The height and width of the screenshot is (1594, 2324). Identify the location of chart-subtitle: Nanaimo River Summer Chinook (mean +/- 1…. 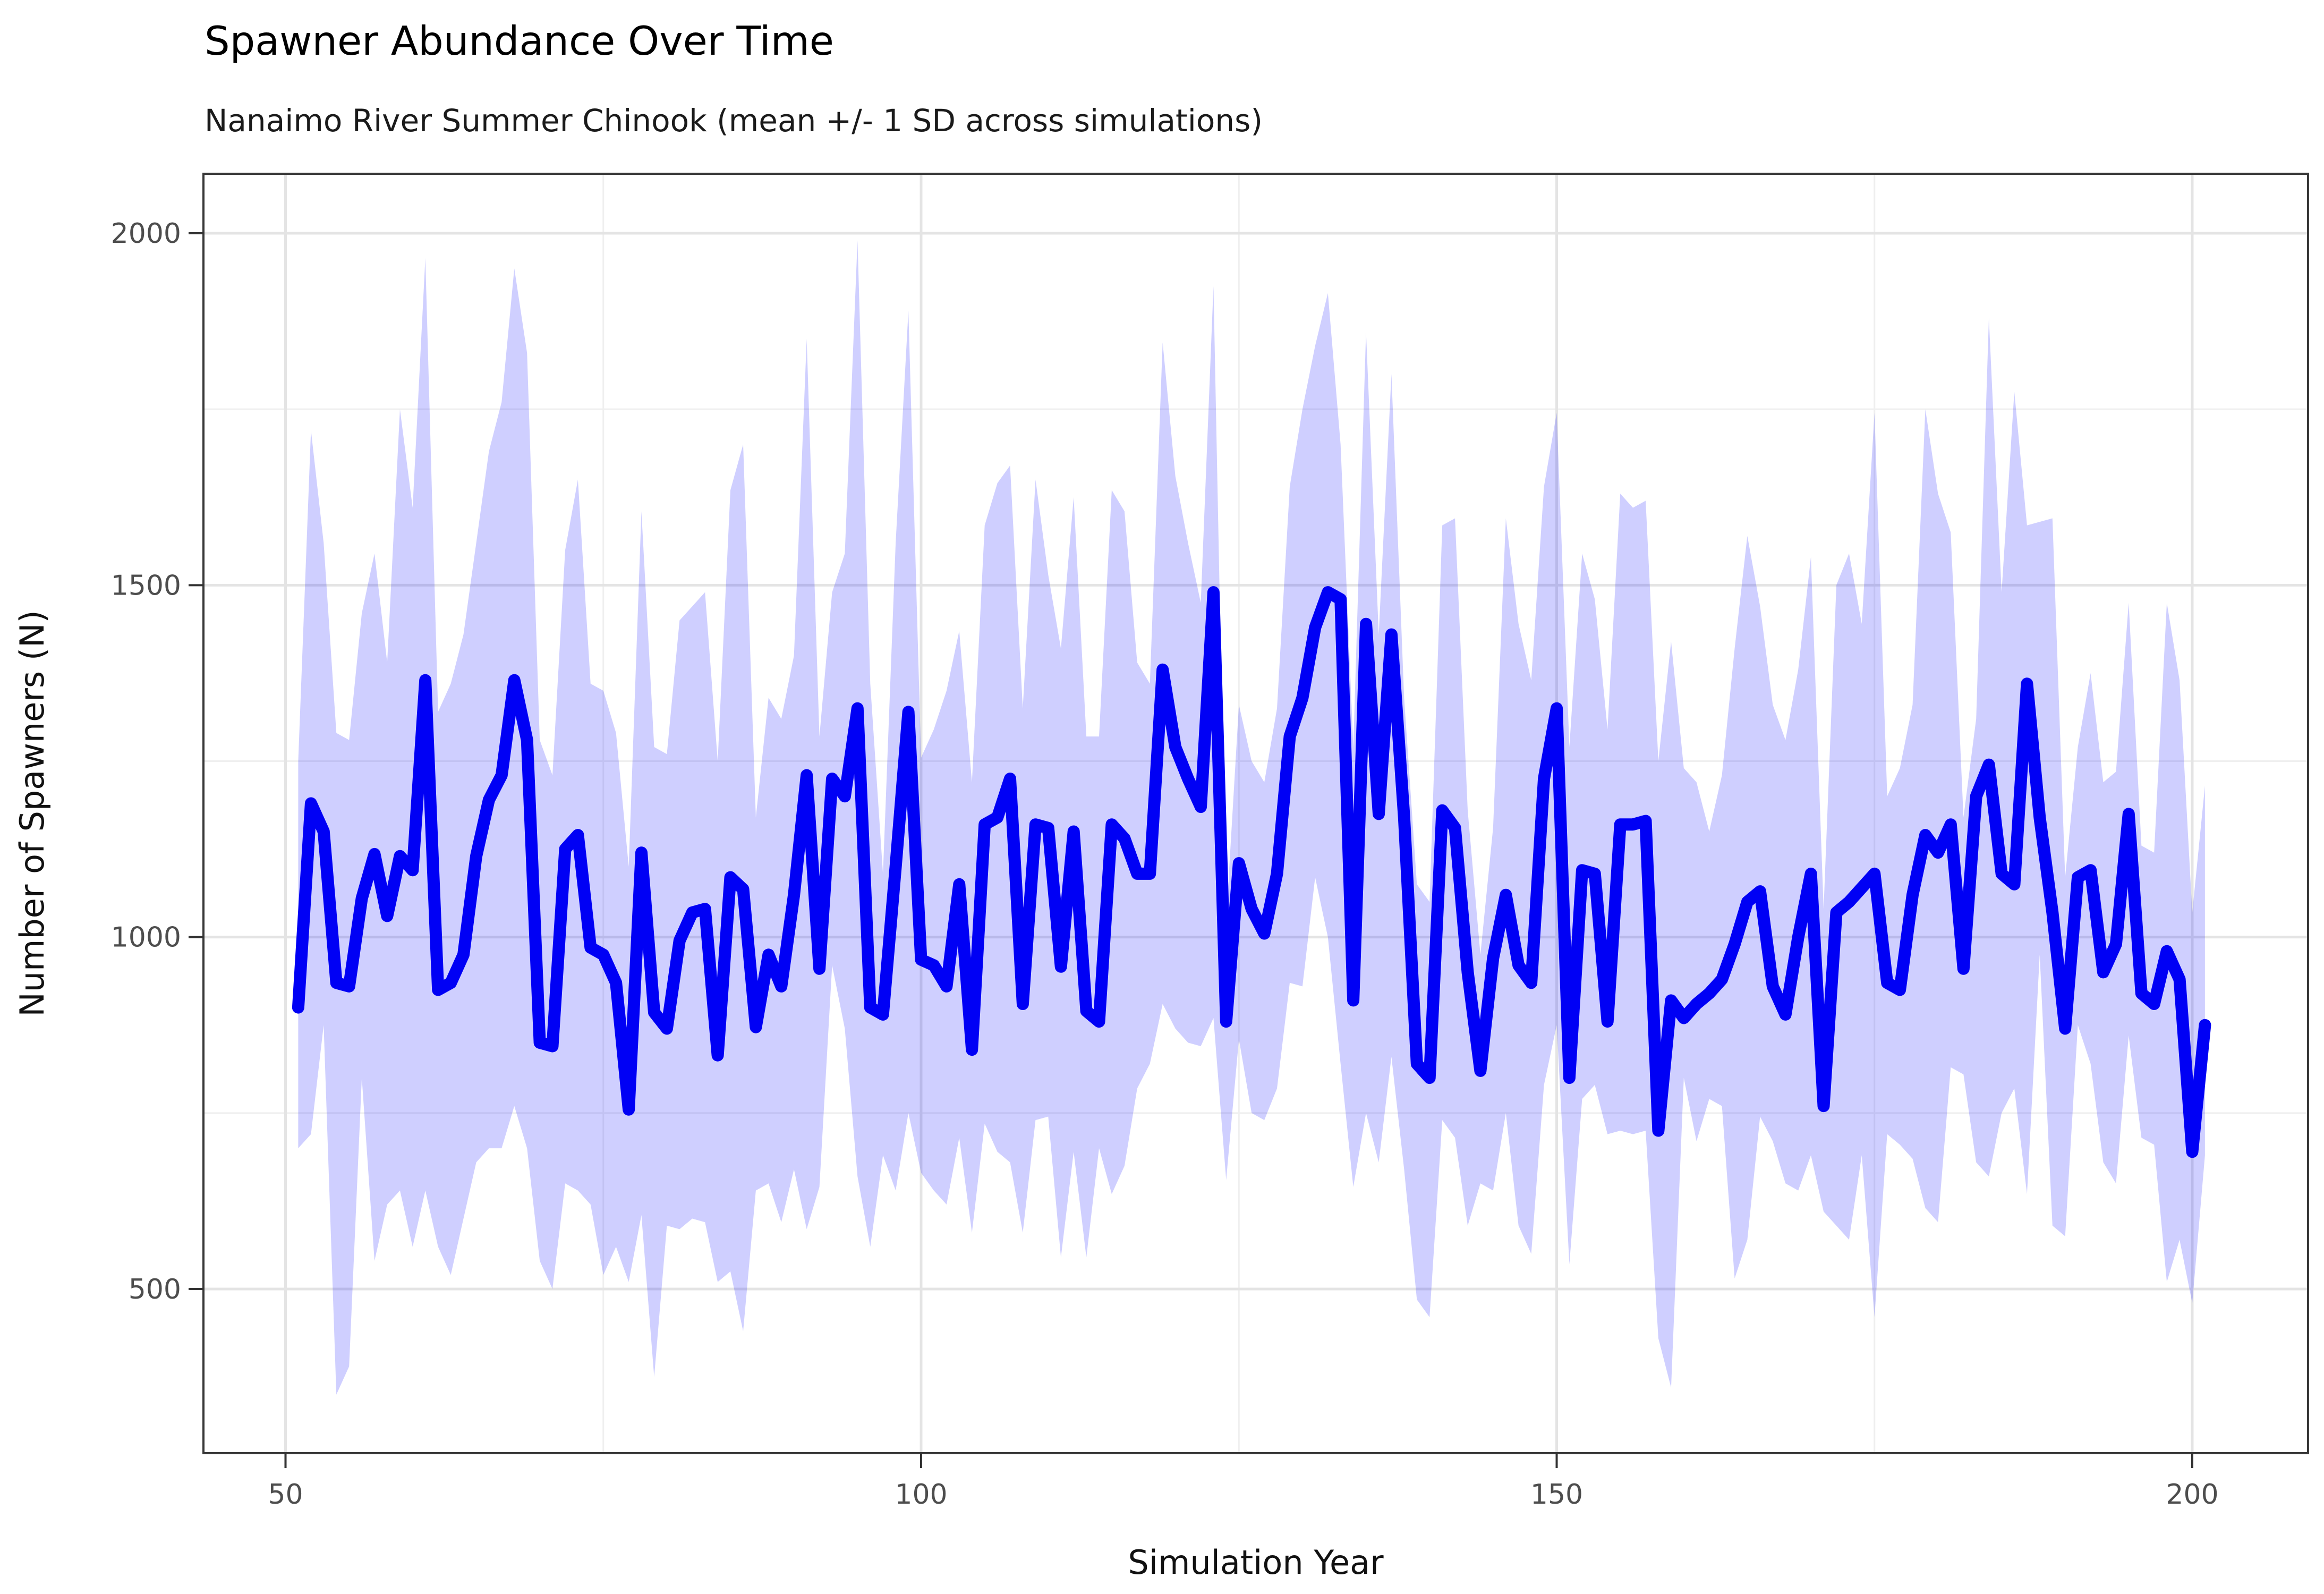
(734, 121).